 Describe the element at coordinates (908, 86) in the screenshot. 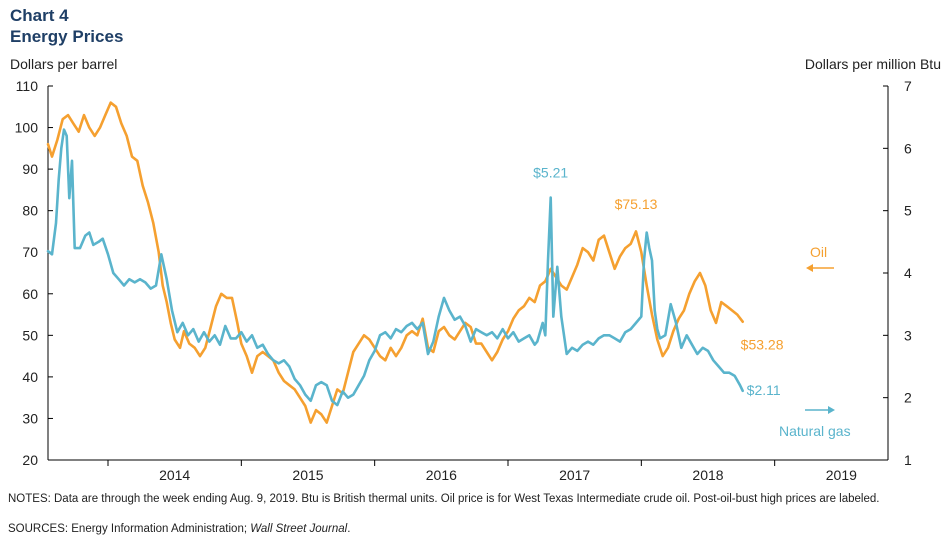

I see `right-tick-label: 7` at that location.